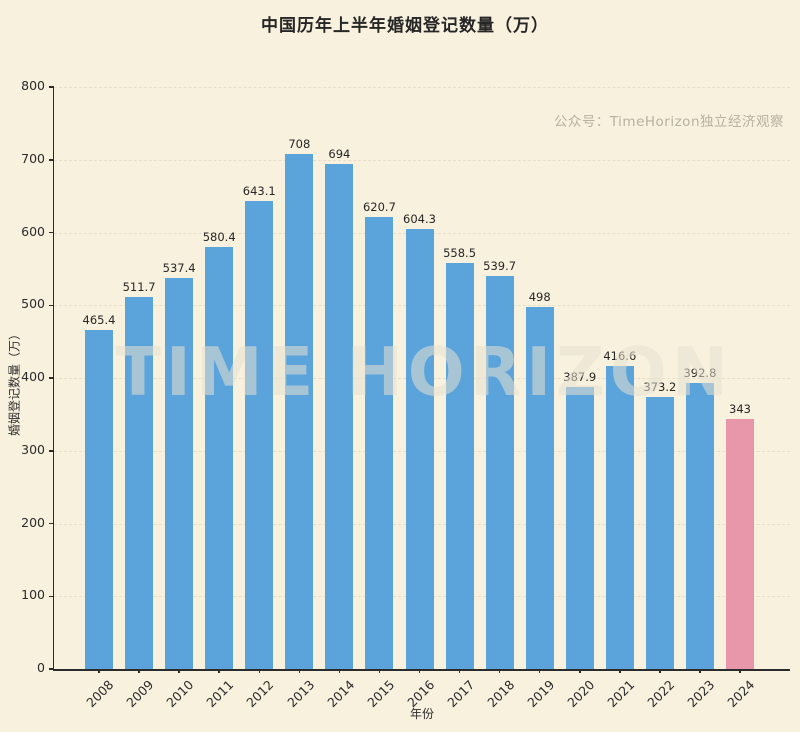 The height and width of the screenshot is (732, 800). What do you see at coordinates (33, 376) in the screenshot?
I see `y-tick-label: 400` at bounding box center [33, 376].